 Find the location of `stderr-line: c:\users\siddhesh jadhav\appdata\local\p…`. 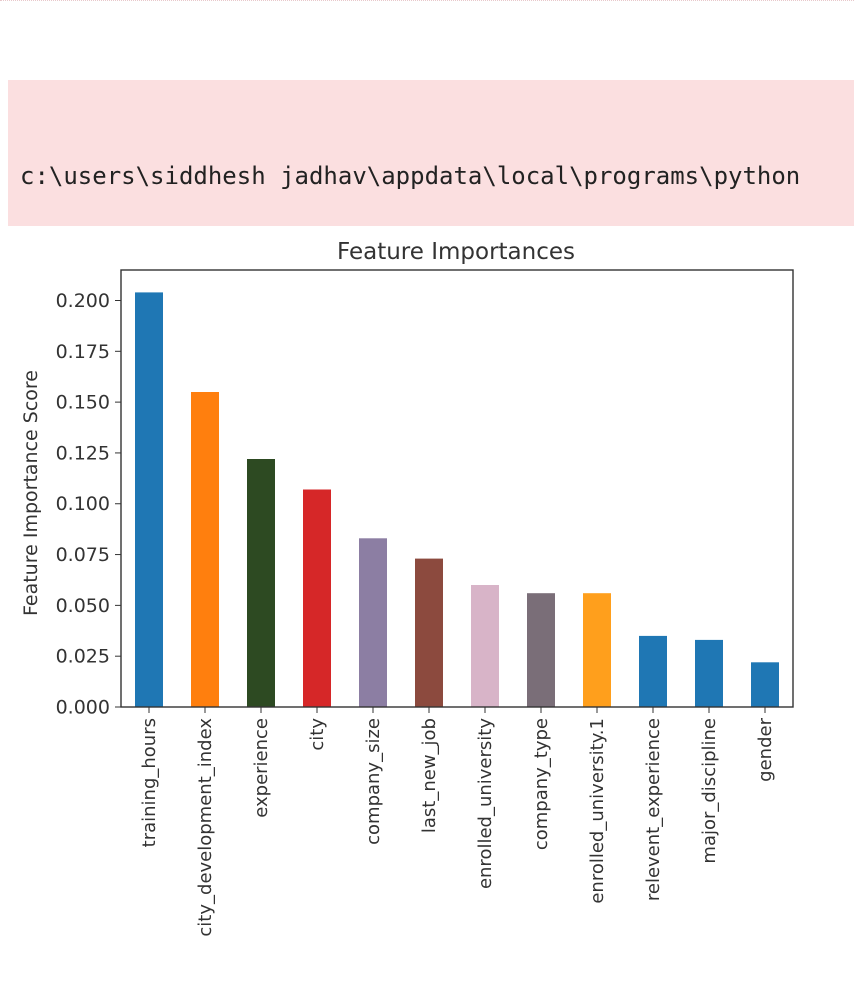

stderr-line: c:\users\siddhesh jadhav\appdata\local\p… is located at coordinates (410, 176).